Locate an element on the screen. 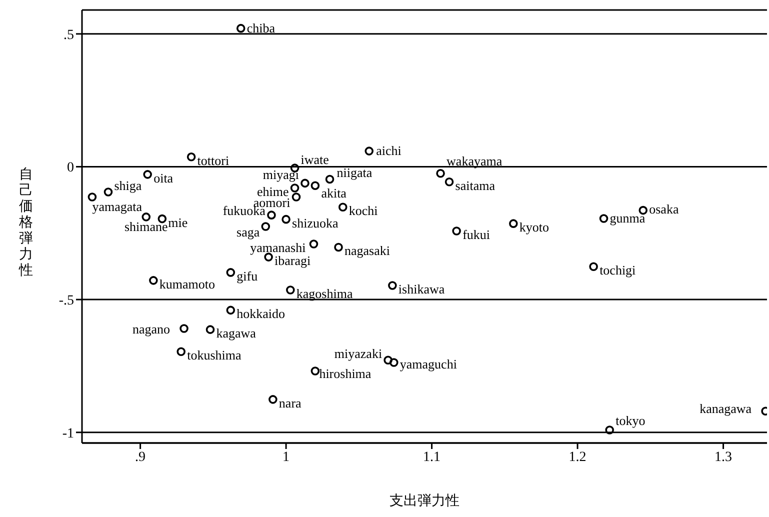 This screenshot has width=769, height=517. data-label: kumamoto is located at coordinates (187, 284).